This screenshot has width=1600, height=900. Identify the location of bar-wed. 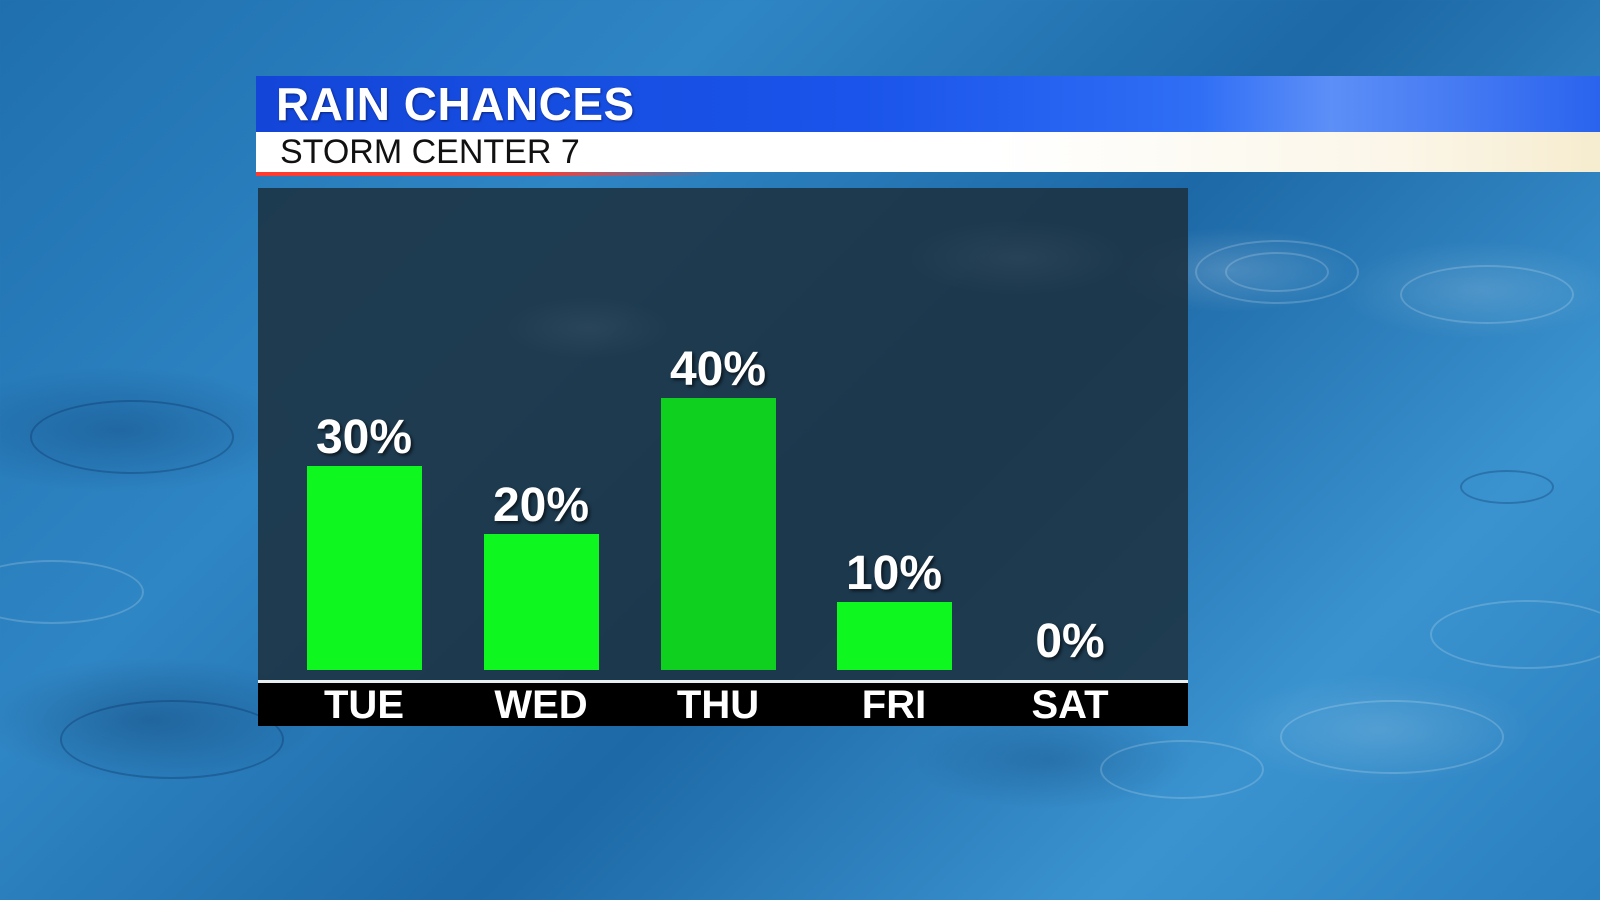
(541, 602).